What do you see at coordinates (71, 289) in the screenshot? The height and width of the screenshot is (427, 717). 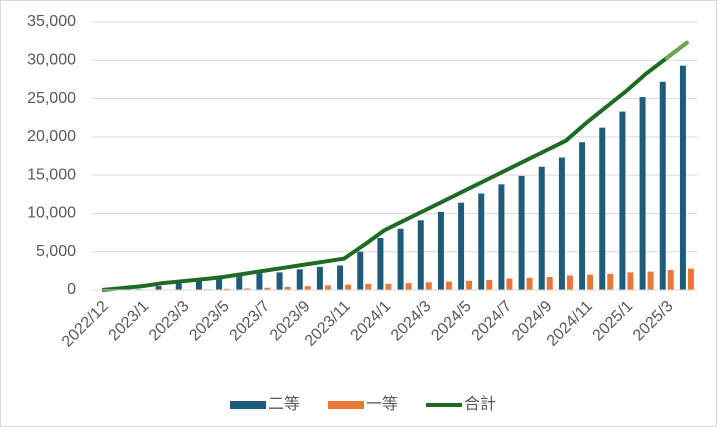 I see `y-tick-label: 0` at bounding box center [71, 289].